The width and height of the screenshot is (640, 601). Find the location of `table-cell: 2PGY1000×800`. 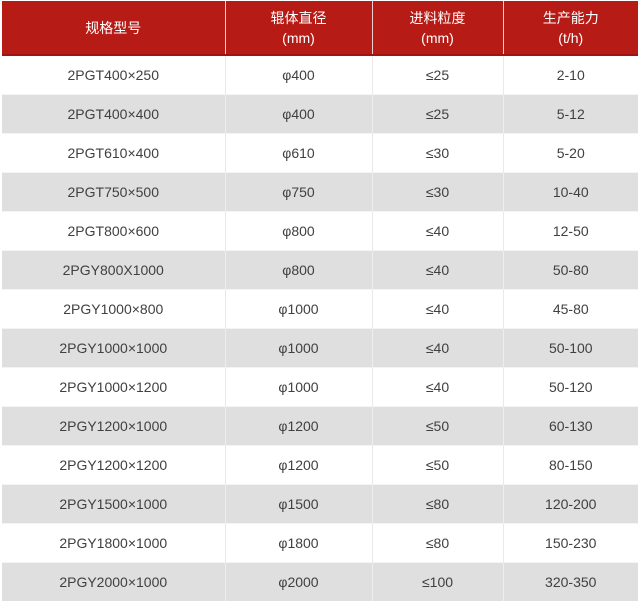

table-cell: 2PGY1000×800 is located at coordinates (113, 309).